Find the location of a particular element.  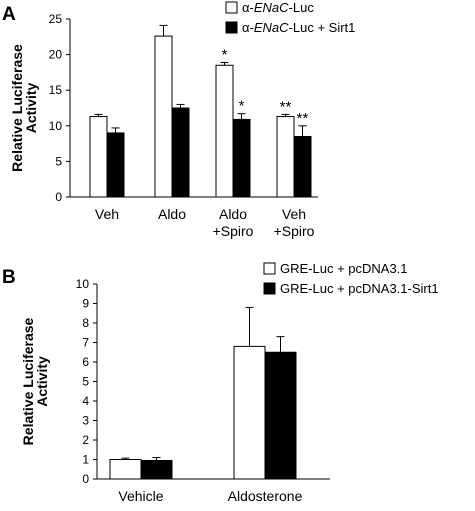

legend-label-part: GRE-Luc + pcDNA3.1-Sirt1 is located at coordinates (359, 288).